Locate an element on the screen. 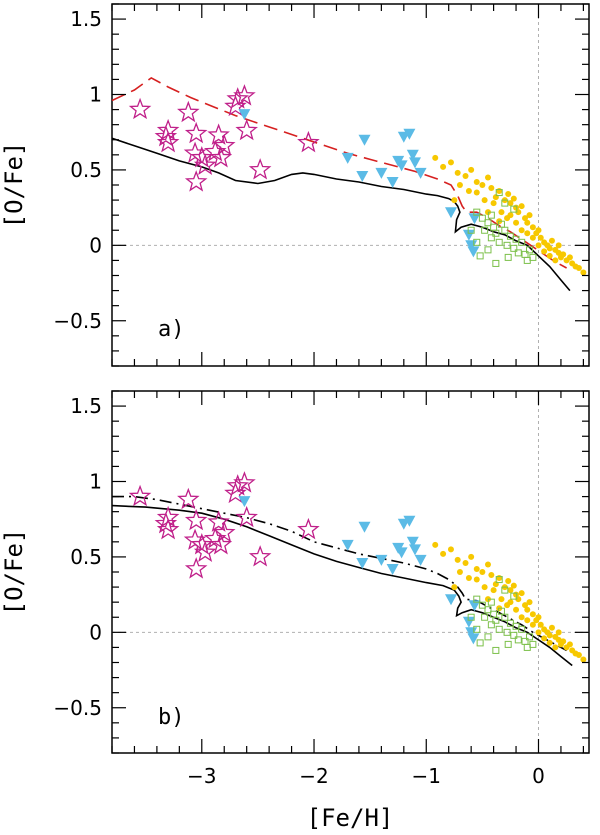 The height and width of the screenshot is (835, 600). y-axis-title-panel-b: [O/Fe] is located at coordinates (14, 572).